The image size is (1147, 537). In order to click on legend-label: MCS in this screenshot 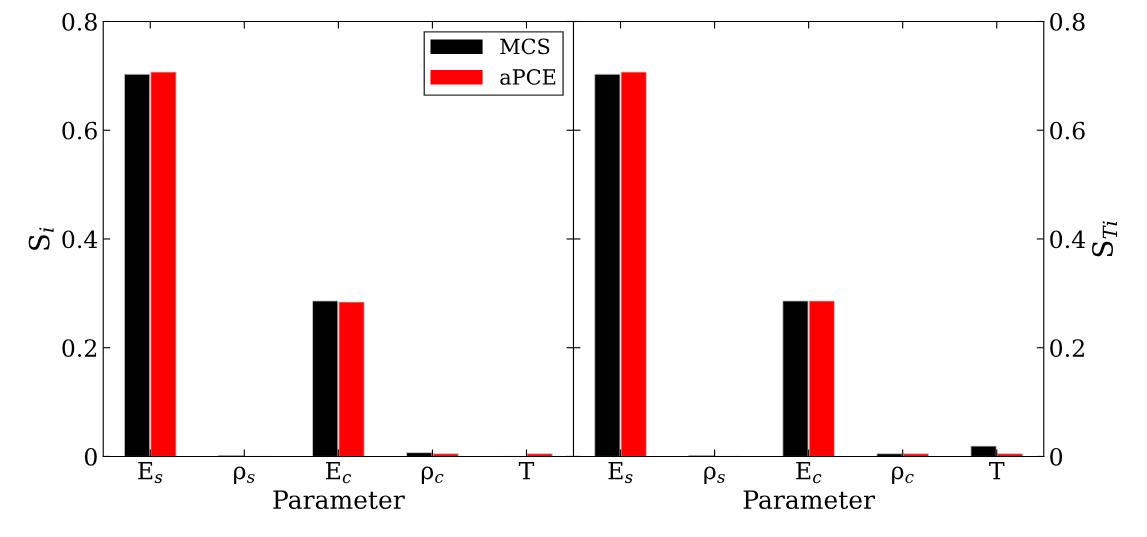, I will do `click(525, 46)`.